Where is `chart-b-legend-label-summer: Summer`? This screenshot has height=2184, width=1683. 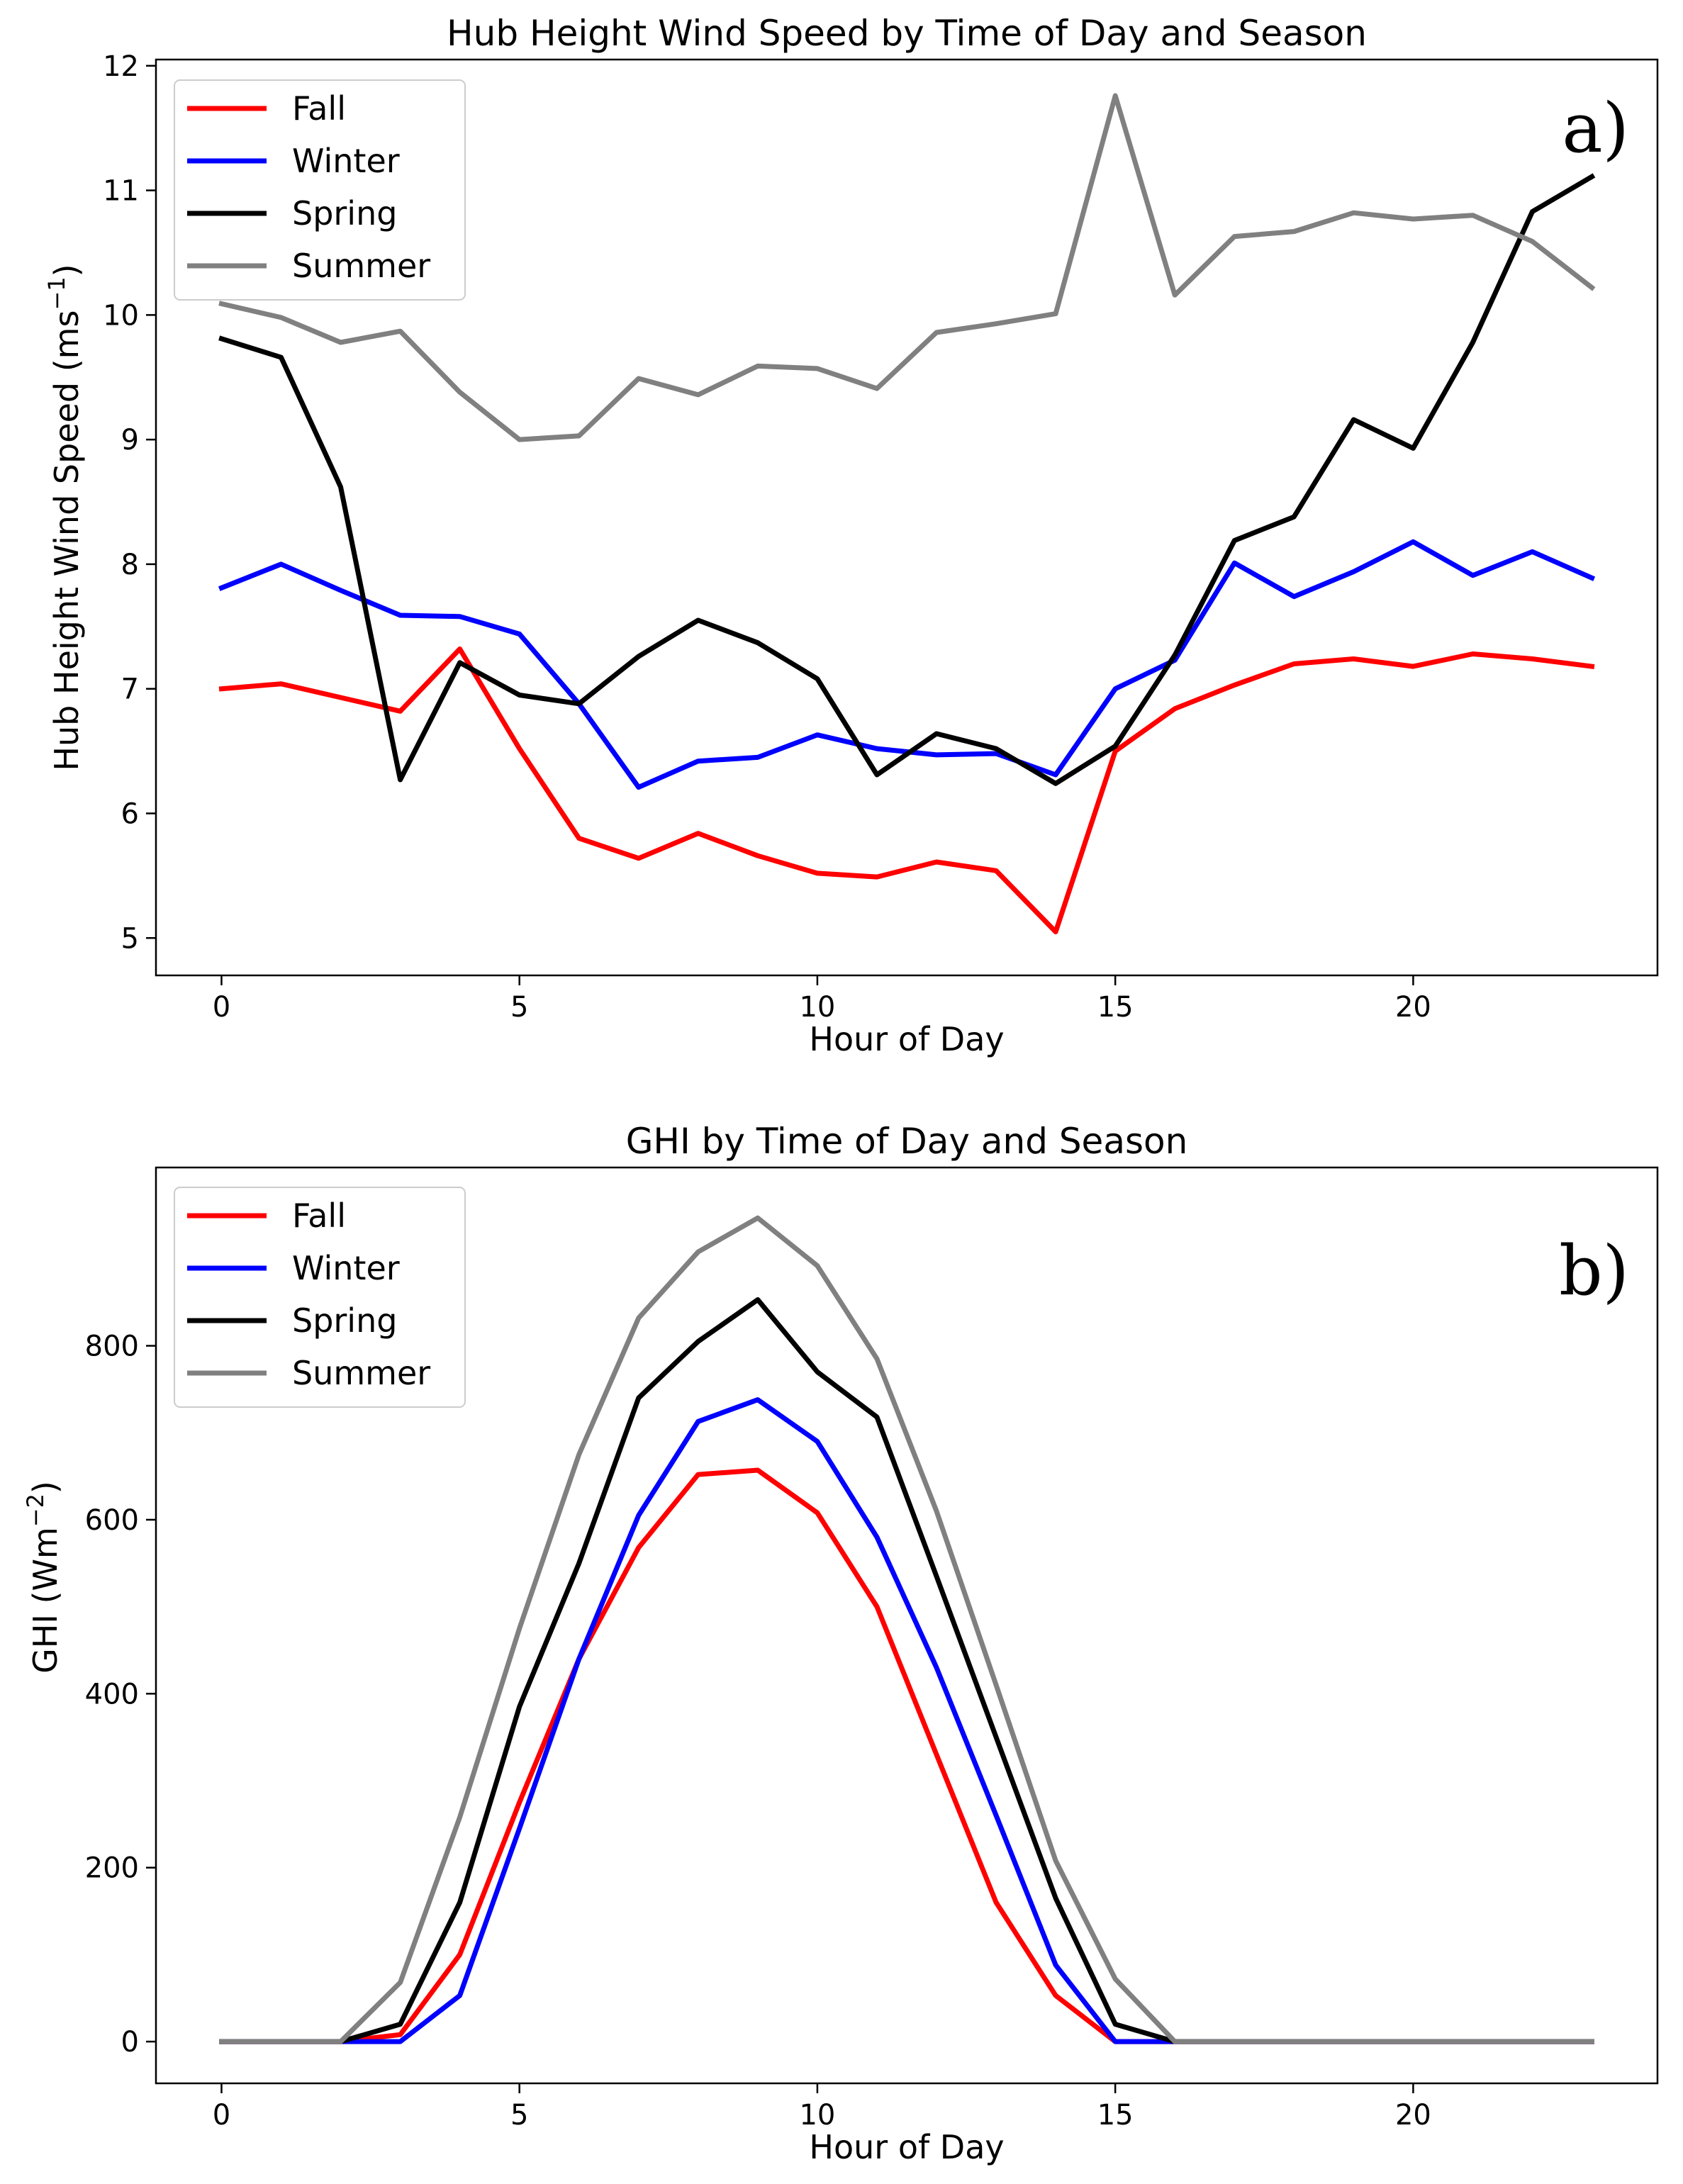
chart-b-legend-label-summer: Summer is located at coordinates (361, 1373).